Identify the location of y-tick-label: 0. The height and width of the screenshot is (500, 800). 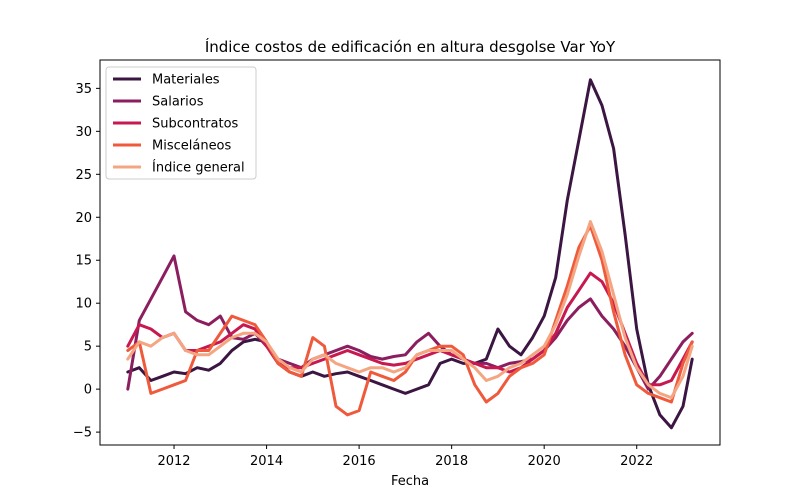
(88, 390).